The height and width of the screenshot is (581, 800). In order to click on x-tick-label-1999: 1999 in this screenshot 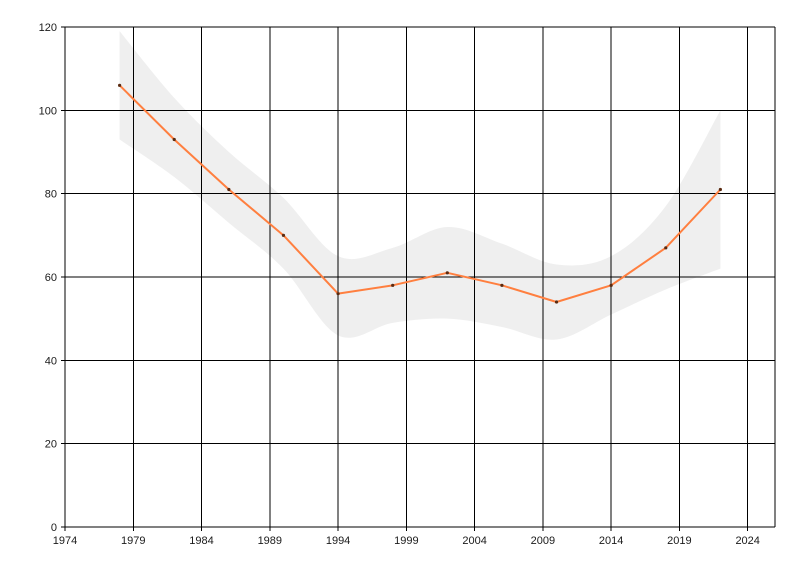, I will do `click(406, 541)`.